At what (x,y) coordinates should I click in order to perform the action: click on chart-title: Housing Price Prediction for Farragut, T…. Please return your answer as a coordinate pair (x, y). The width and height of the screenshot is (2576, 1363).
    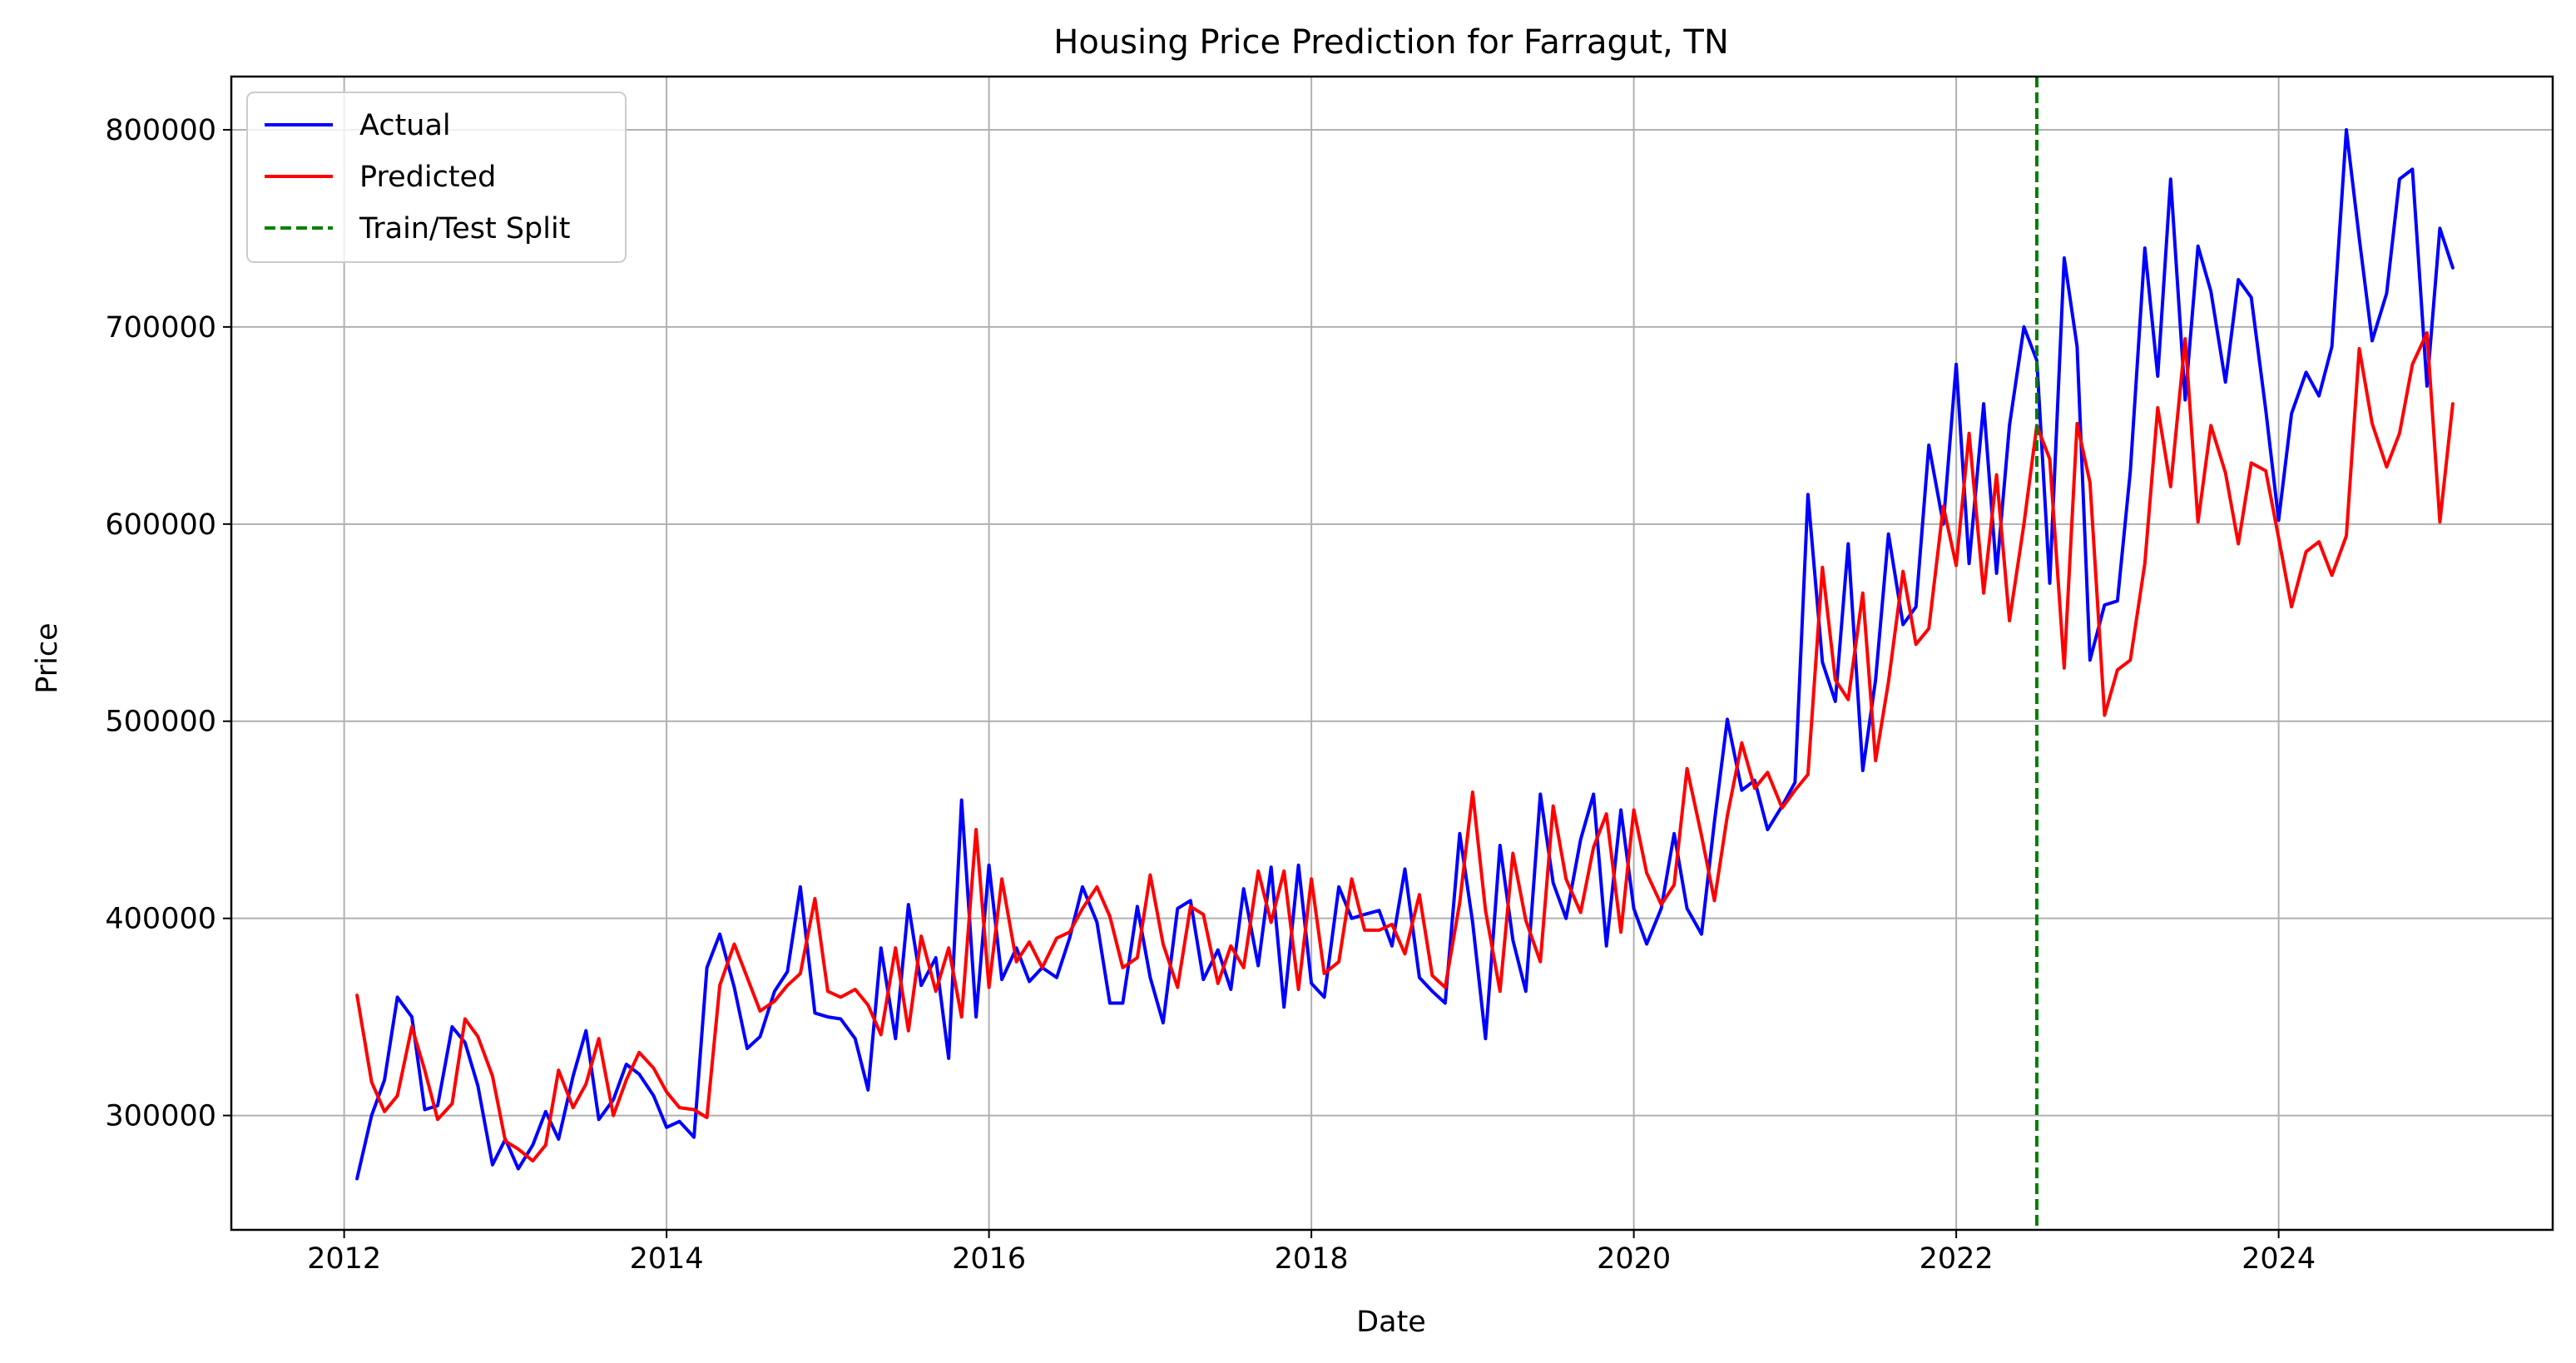
    Looking at the image, I should click on (1391, 42).